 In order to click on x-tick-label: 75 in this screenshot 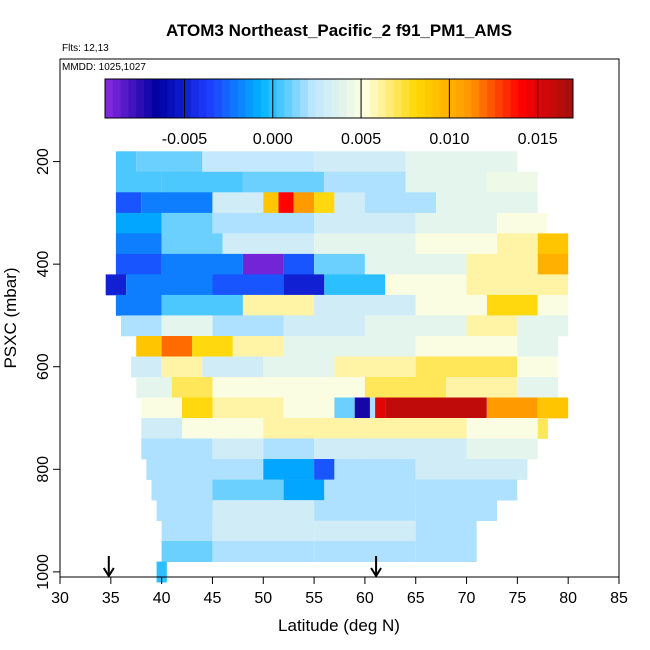, I will do `click(517, 598)`.